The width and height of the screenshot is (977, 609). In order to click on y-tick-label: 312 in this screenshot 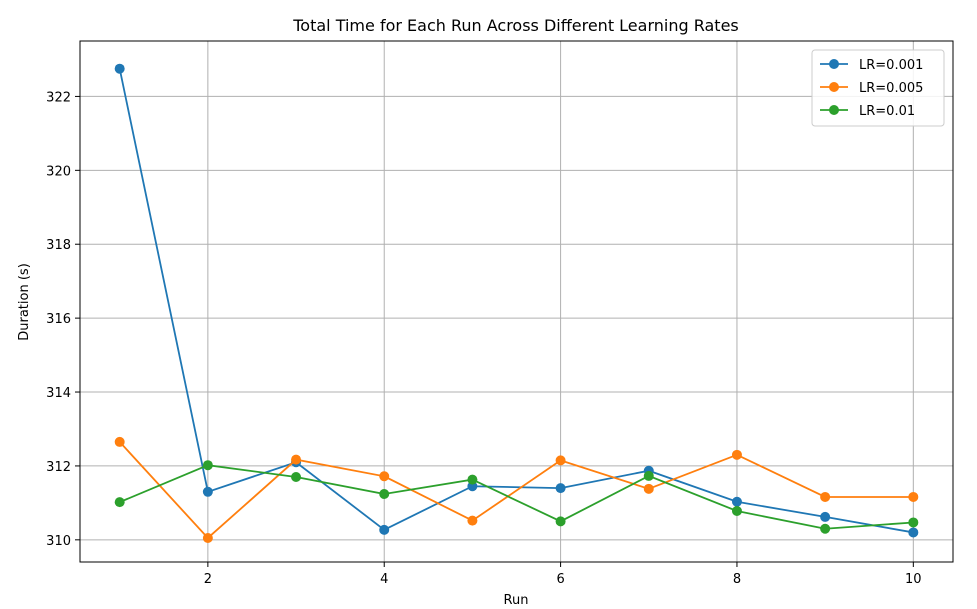, I will do `click(58, 467)`.